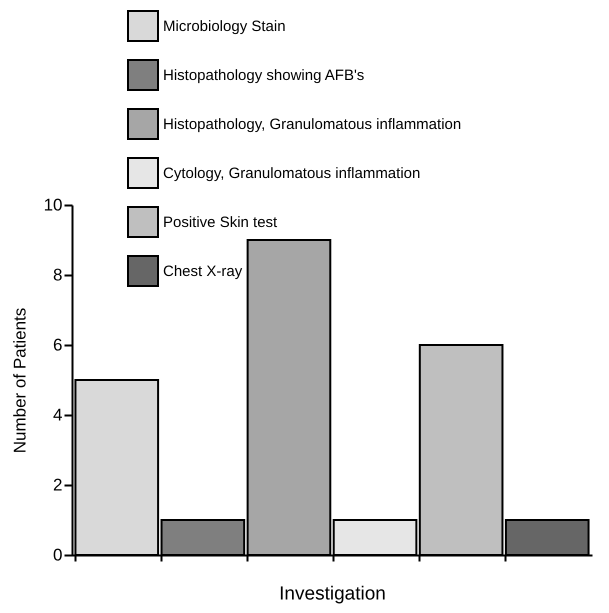  I want to click on legend-label: Cytology, Granulomatous inflammation, so click(291, 173).